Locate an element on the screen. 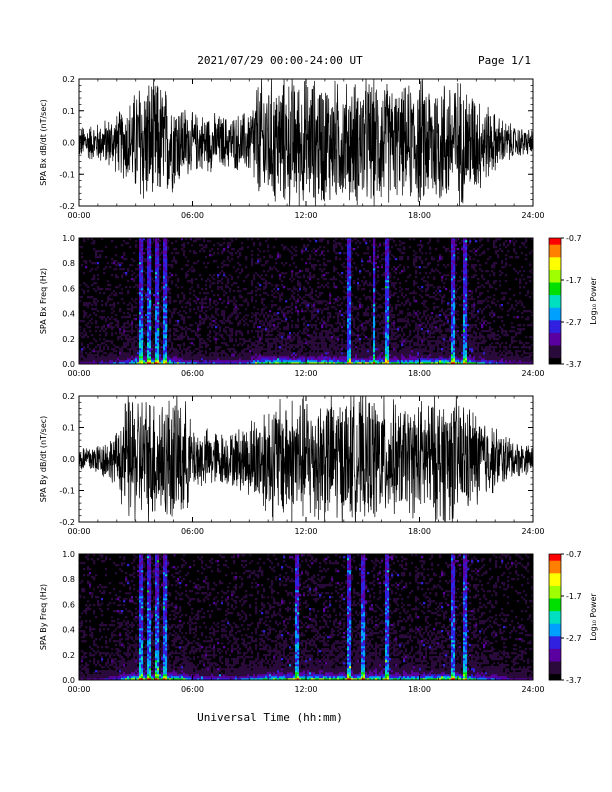 Image resolution: width=612 pixels, height=792 pixels. page-title: 2021/07/29 00:00-24:00 UT is located at coordinates (280, 60).